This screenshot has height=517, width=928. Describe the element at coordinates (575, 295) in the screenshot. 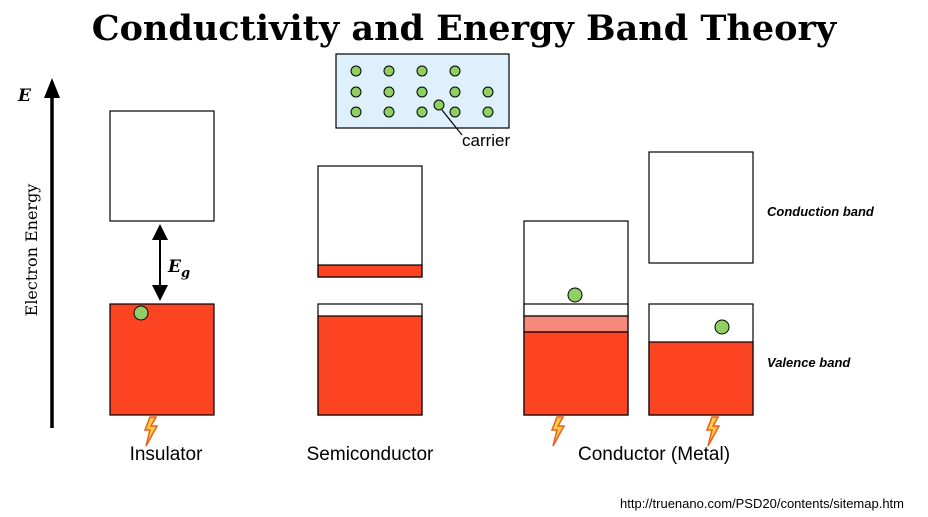

I see `conductor-overlap-carrier` at that location.